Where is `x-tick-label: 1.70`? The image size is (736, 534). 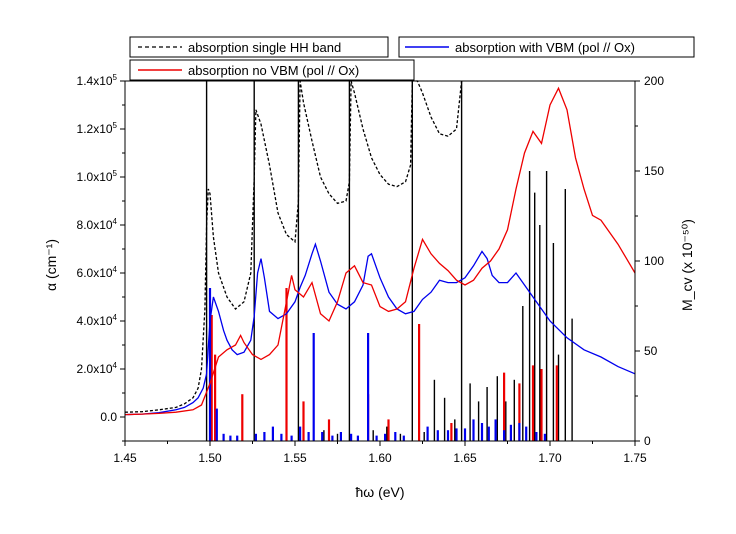
x-tick-label: 1.70 is located at coordinates (550, 458).